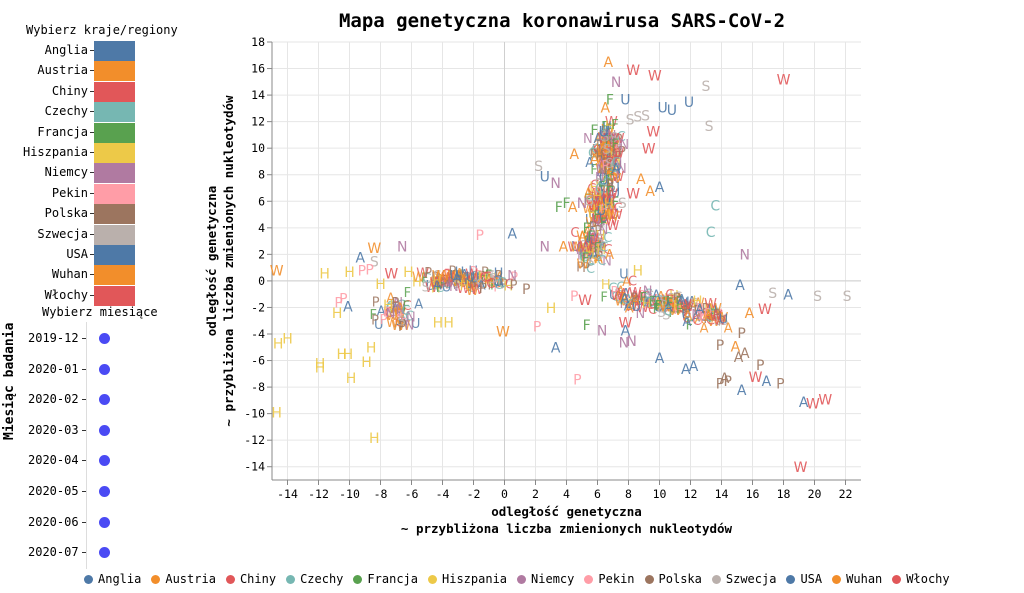  Describe the element at coordinates (743, 579) in the screenshot. I see `legend-item: Szwecja` at that location.